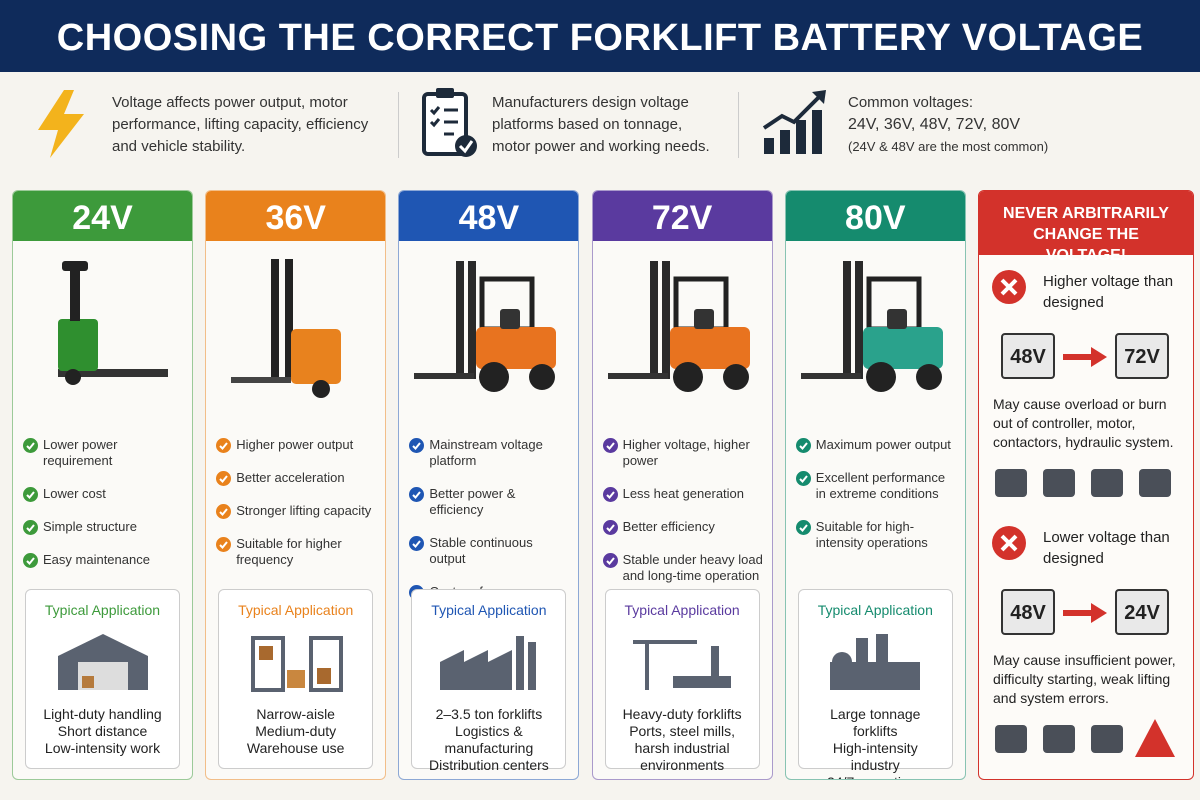 The image size is (1200, 800). What do you see at coordinates (871, 534) in the screenshot?
I see `feature: Suitable for high-intensity operations` at bounding box center [871, 534].